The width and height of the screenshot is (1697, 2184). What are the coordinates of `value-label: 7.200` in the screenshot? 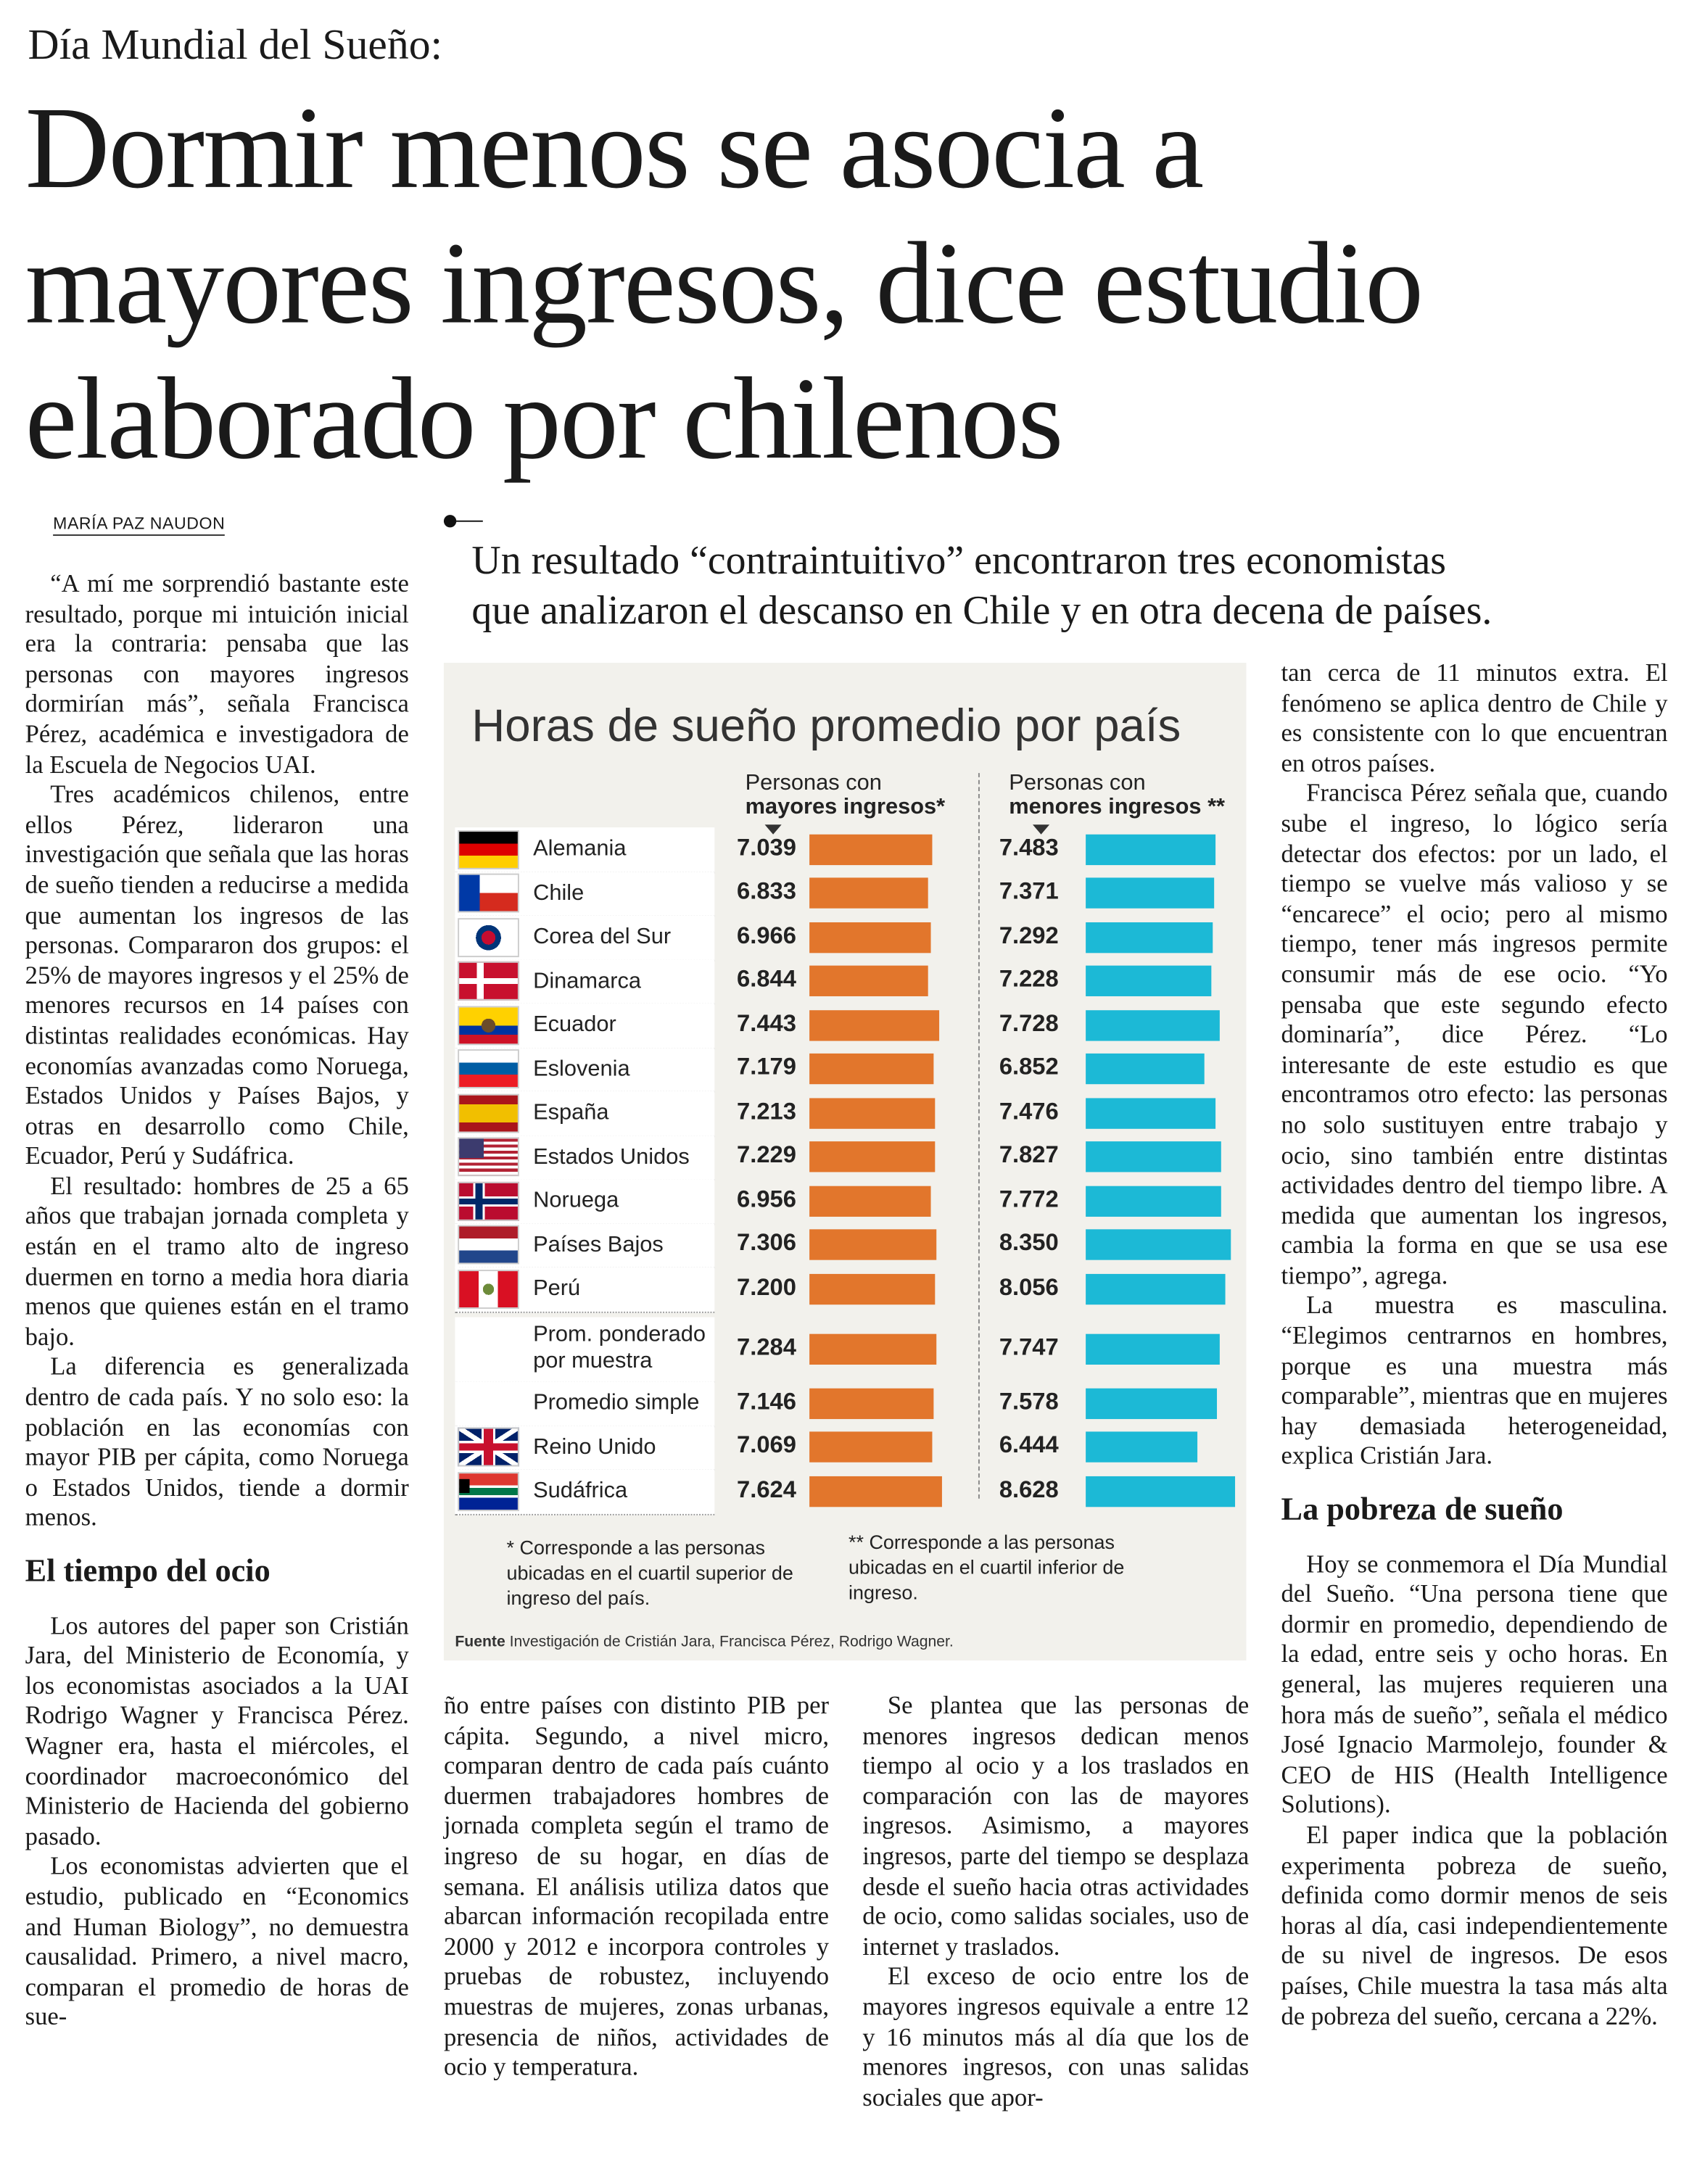 It's located at (766, 1287).